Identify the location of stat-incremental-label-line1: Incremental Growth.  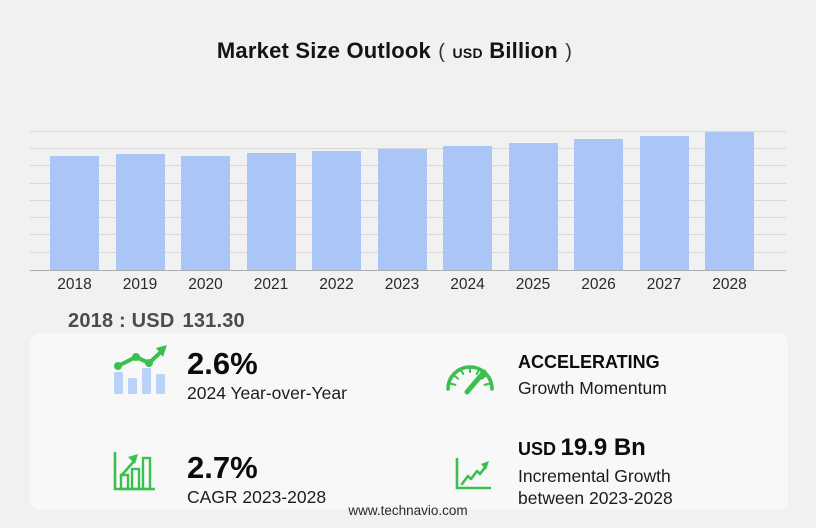
(594, 476).